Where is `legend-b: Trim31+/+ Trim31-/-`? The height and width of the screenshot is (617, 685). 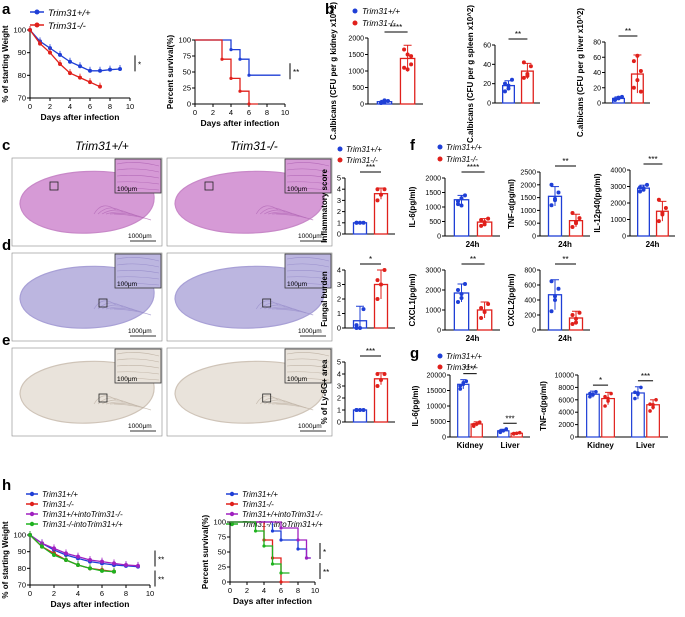
legend-b: Trim31+/+ Trim31-/- is located at coordinates (376, 17).